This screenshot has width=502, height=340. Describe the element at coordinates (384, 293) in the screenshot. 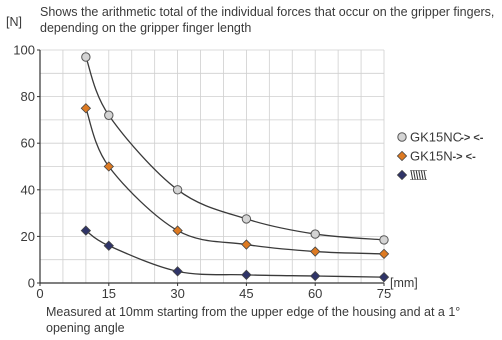

I see `x-tick-label: 75` at that location.